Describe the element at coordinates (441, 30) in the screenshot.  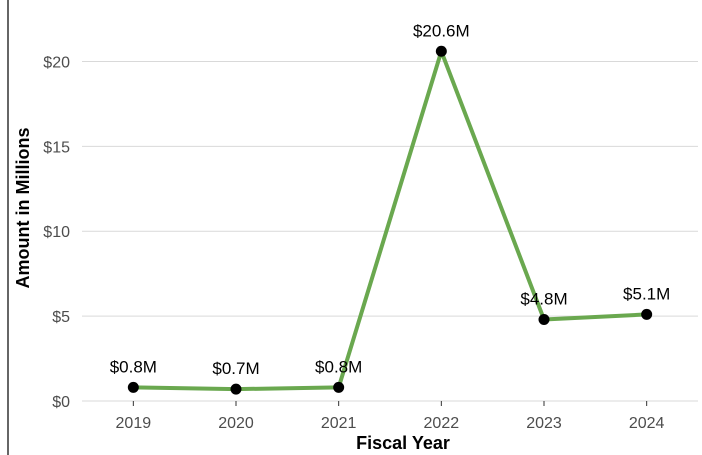
I see `data-label: $20.6M` at that location.